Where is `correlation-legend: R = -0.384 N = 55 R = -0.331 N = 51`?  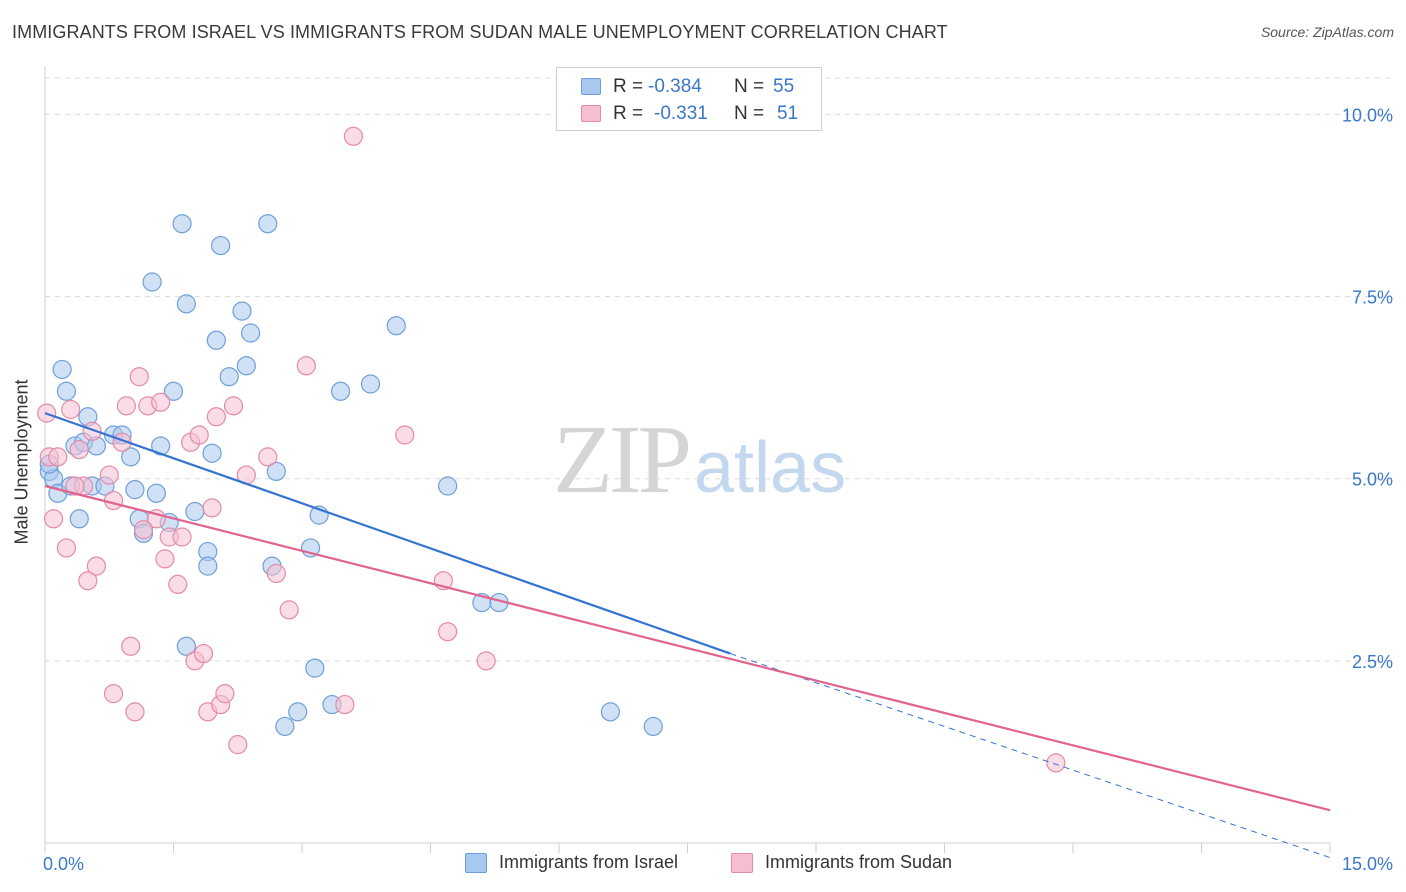 correlation-legend: R = -0.384 N = 55 R = -0.331 N = 51 is located at coordinates (689, 99).